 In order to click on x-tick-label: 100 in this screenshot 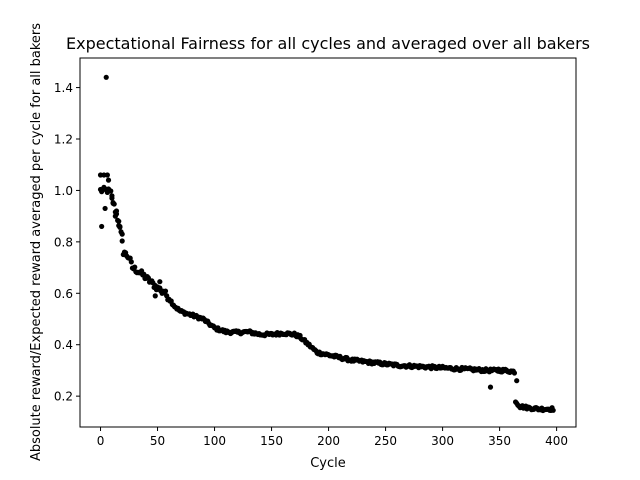, I will do `click(214, 441)`.